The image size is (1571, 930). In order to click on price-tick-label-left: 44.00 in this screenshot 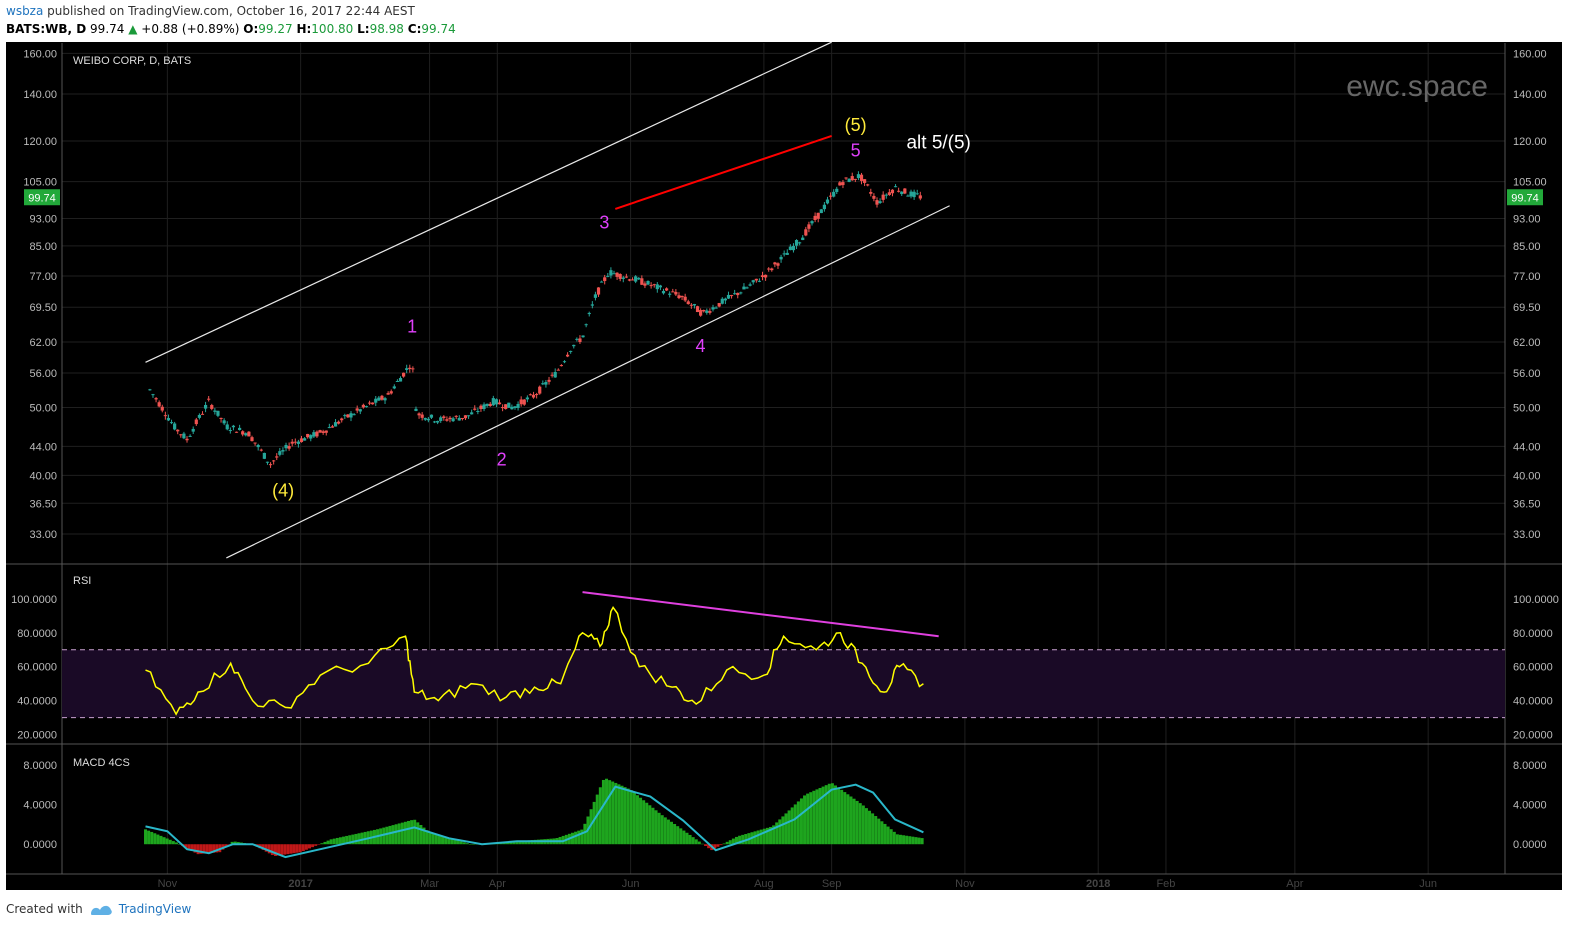, I will do `click(43, 447)`.